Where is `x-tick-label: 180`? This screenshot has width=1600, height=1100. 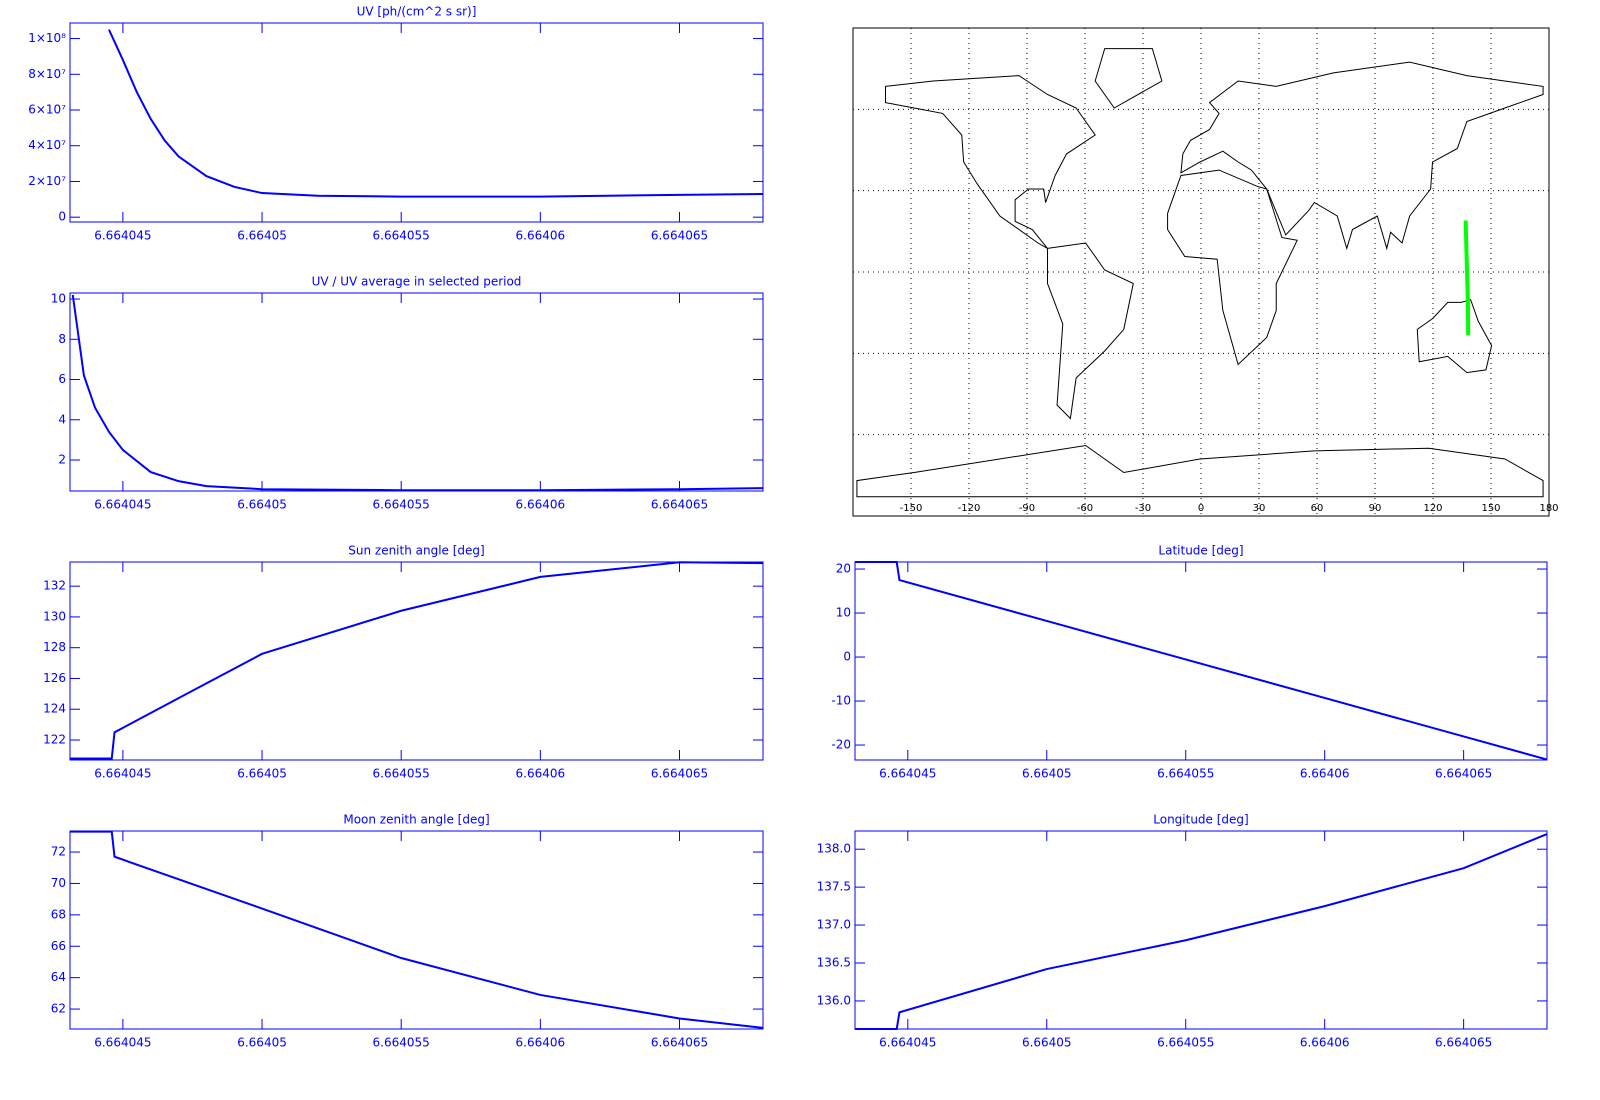
x-tick-label: 180 is located at coordinates (1548, 508).